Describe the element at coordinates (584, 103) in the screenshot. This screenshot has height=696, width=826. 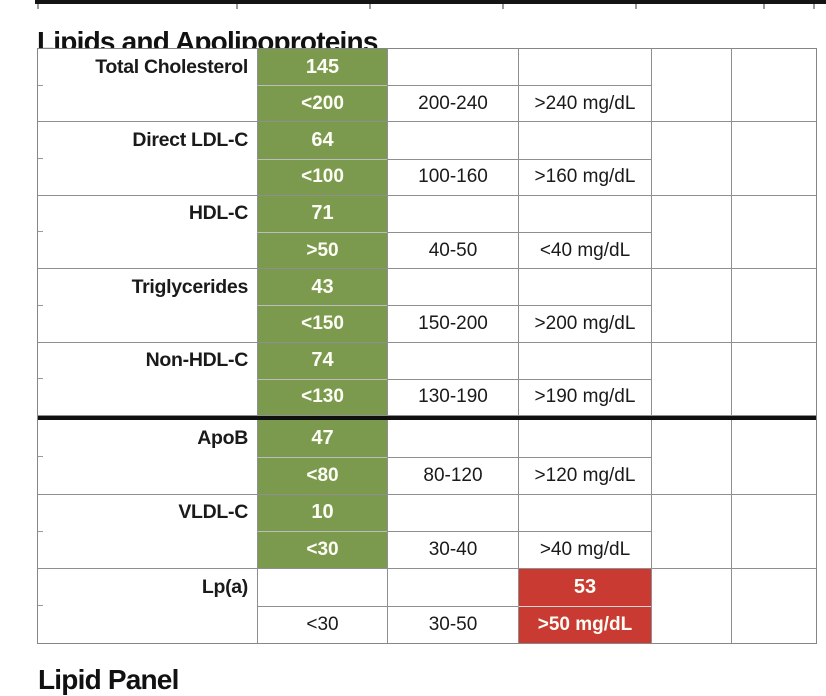
I see `high-risk-range-cell: >240 mg/dL` at that location.